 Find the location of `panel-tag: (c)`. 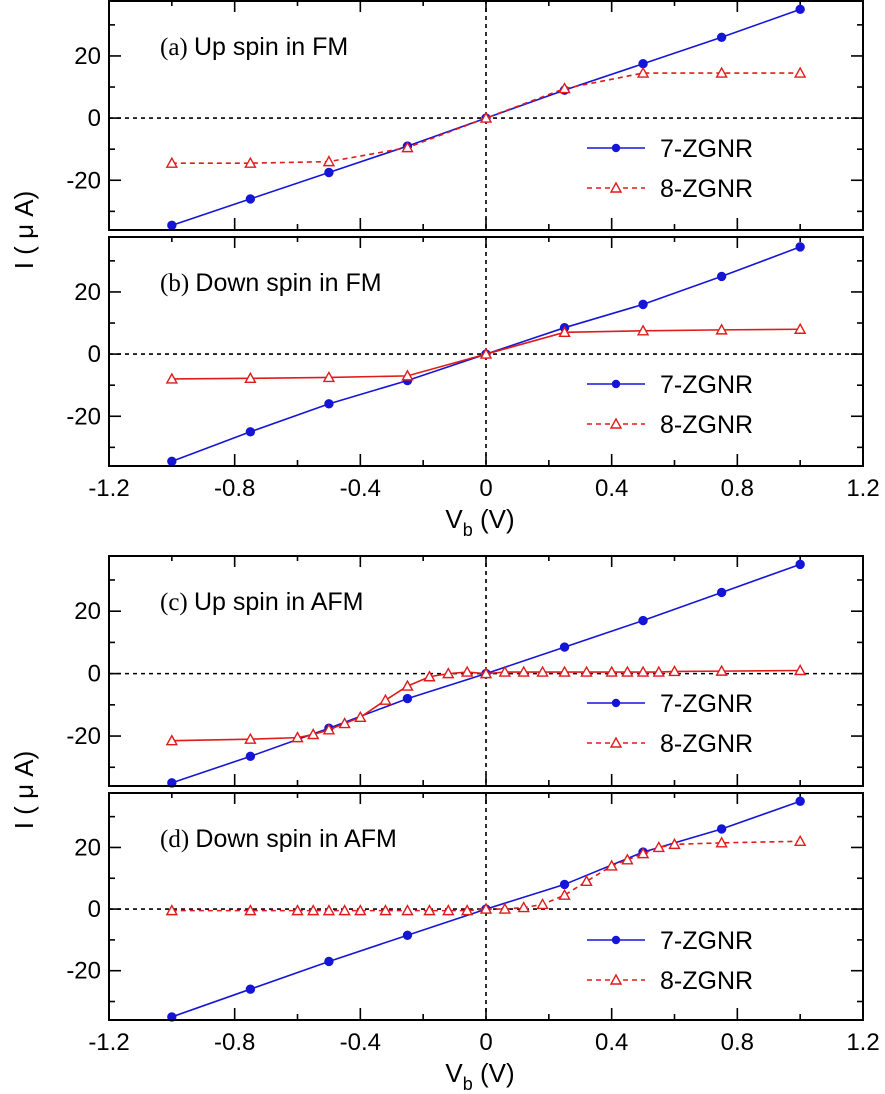

panel-tag: (c) is located at coordinates (177, 602).